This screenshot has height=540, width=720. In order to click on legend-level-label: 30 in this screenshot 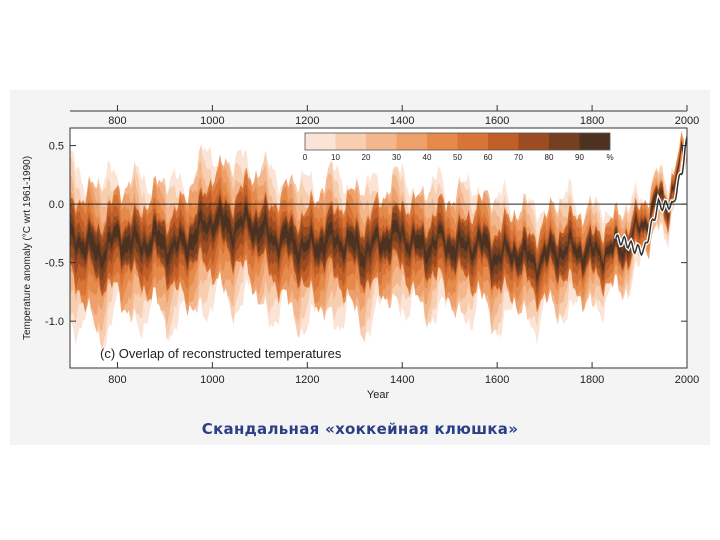, I will do `click(396, 157)`.